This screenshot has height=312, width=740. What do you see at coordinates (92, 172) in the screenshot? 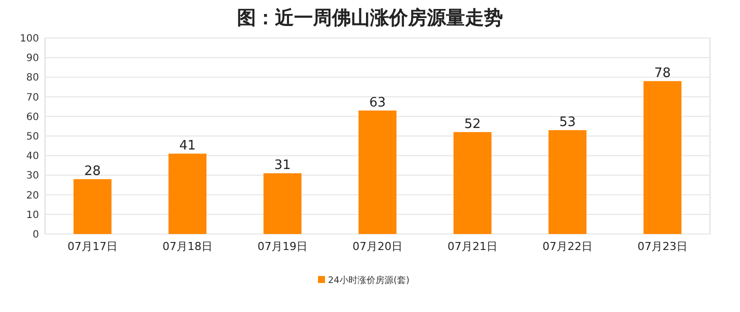
I see `data-label: 28` at bounding box center [92, 172].